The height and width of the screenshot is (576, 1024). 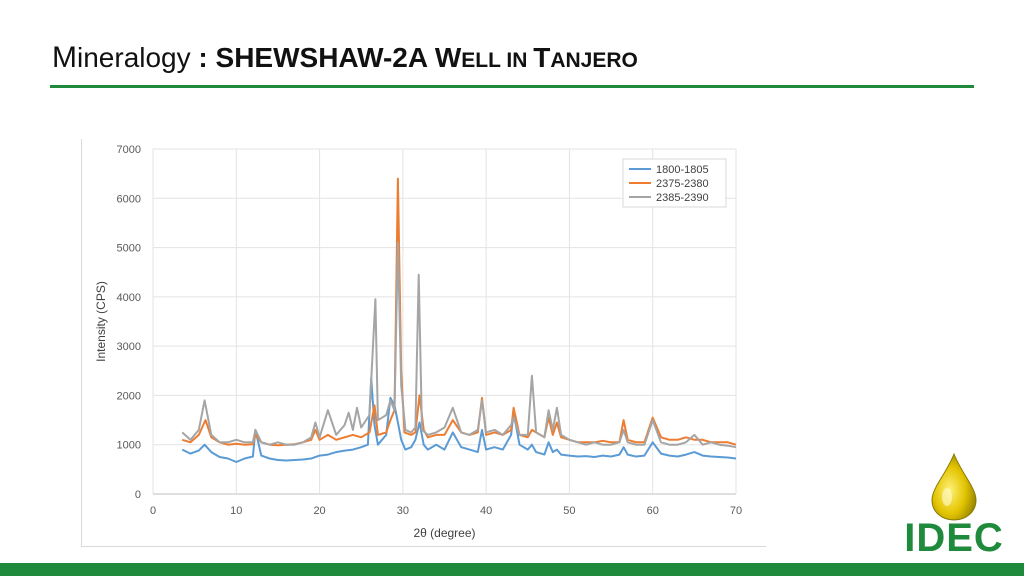 What do you see at coordinates (682, 198) in the screenshot?
I see `legend-label: 2385-2390` at bounding box center [682, 198].